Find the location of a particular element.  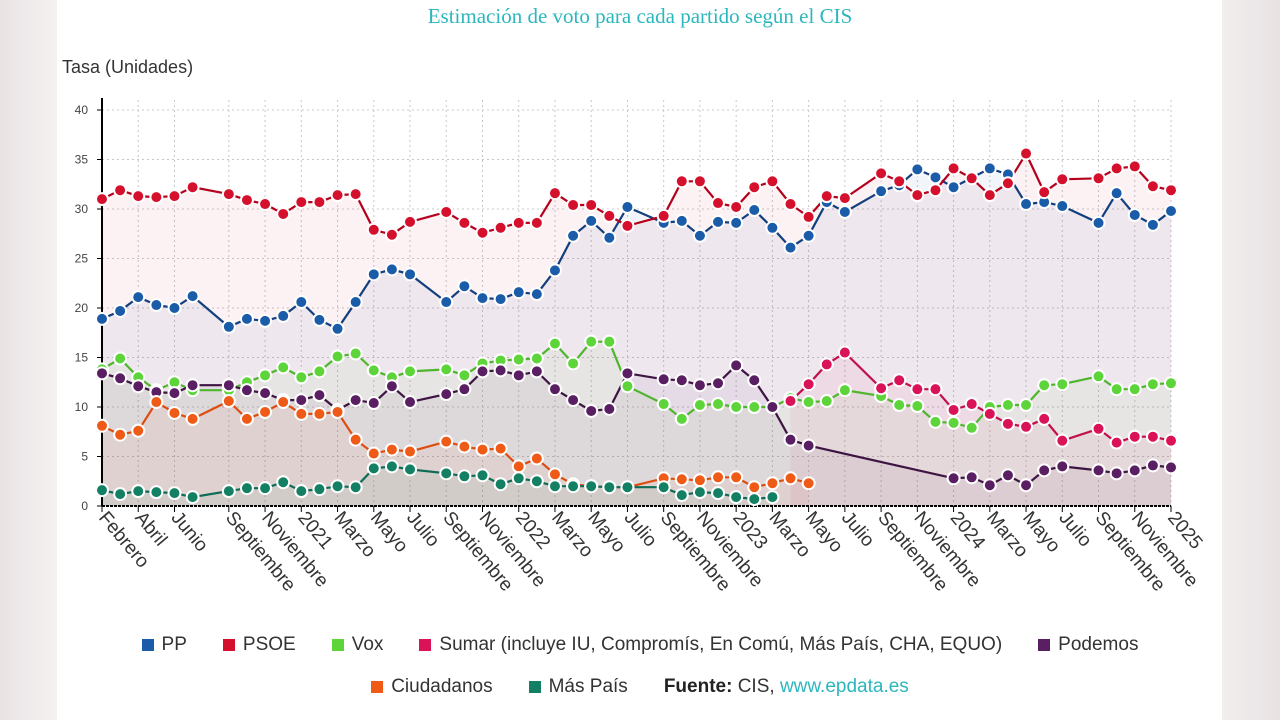

legend-item: Podemos is located at coordinates (1088, 645).